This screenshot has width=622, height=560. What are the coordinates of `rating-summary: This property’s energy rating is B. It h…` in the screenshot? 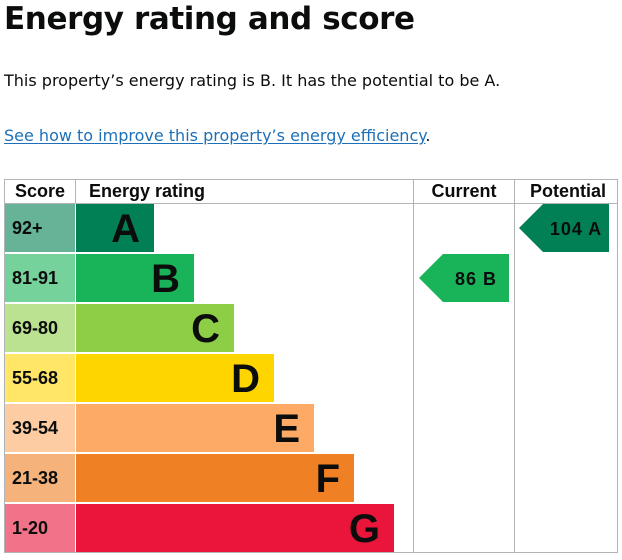 It's located at (252, 80).